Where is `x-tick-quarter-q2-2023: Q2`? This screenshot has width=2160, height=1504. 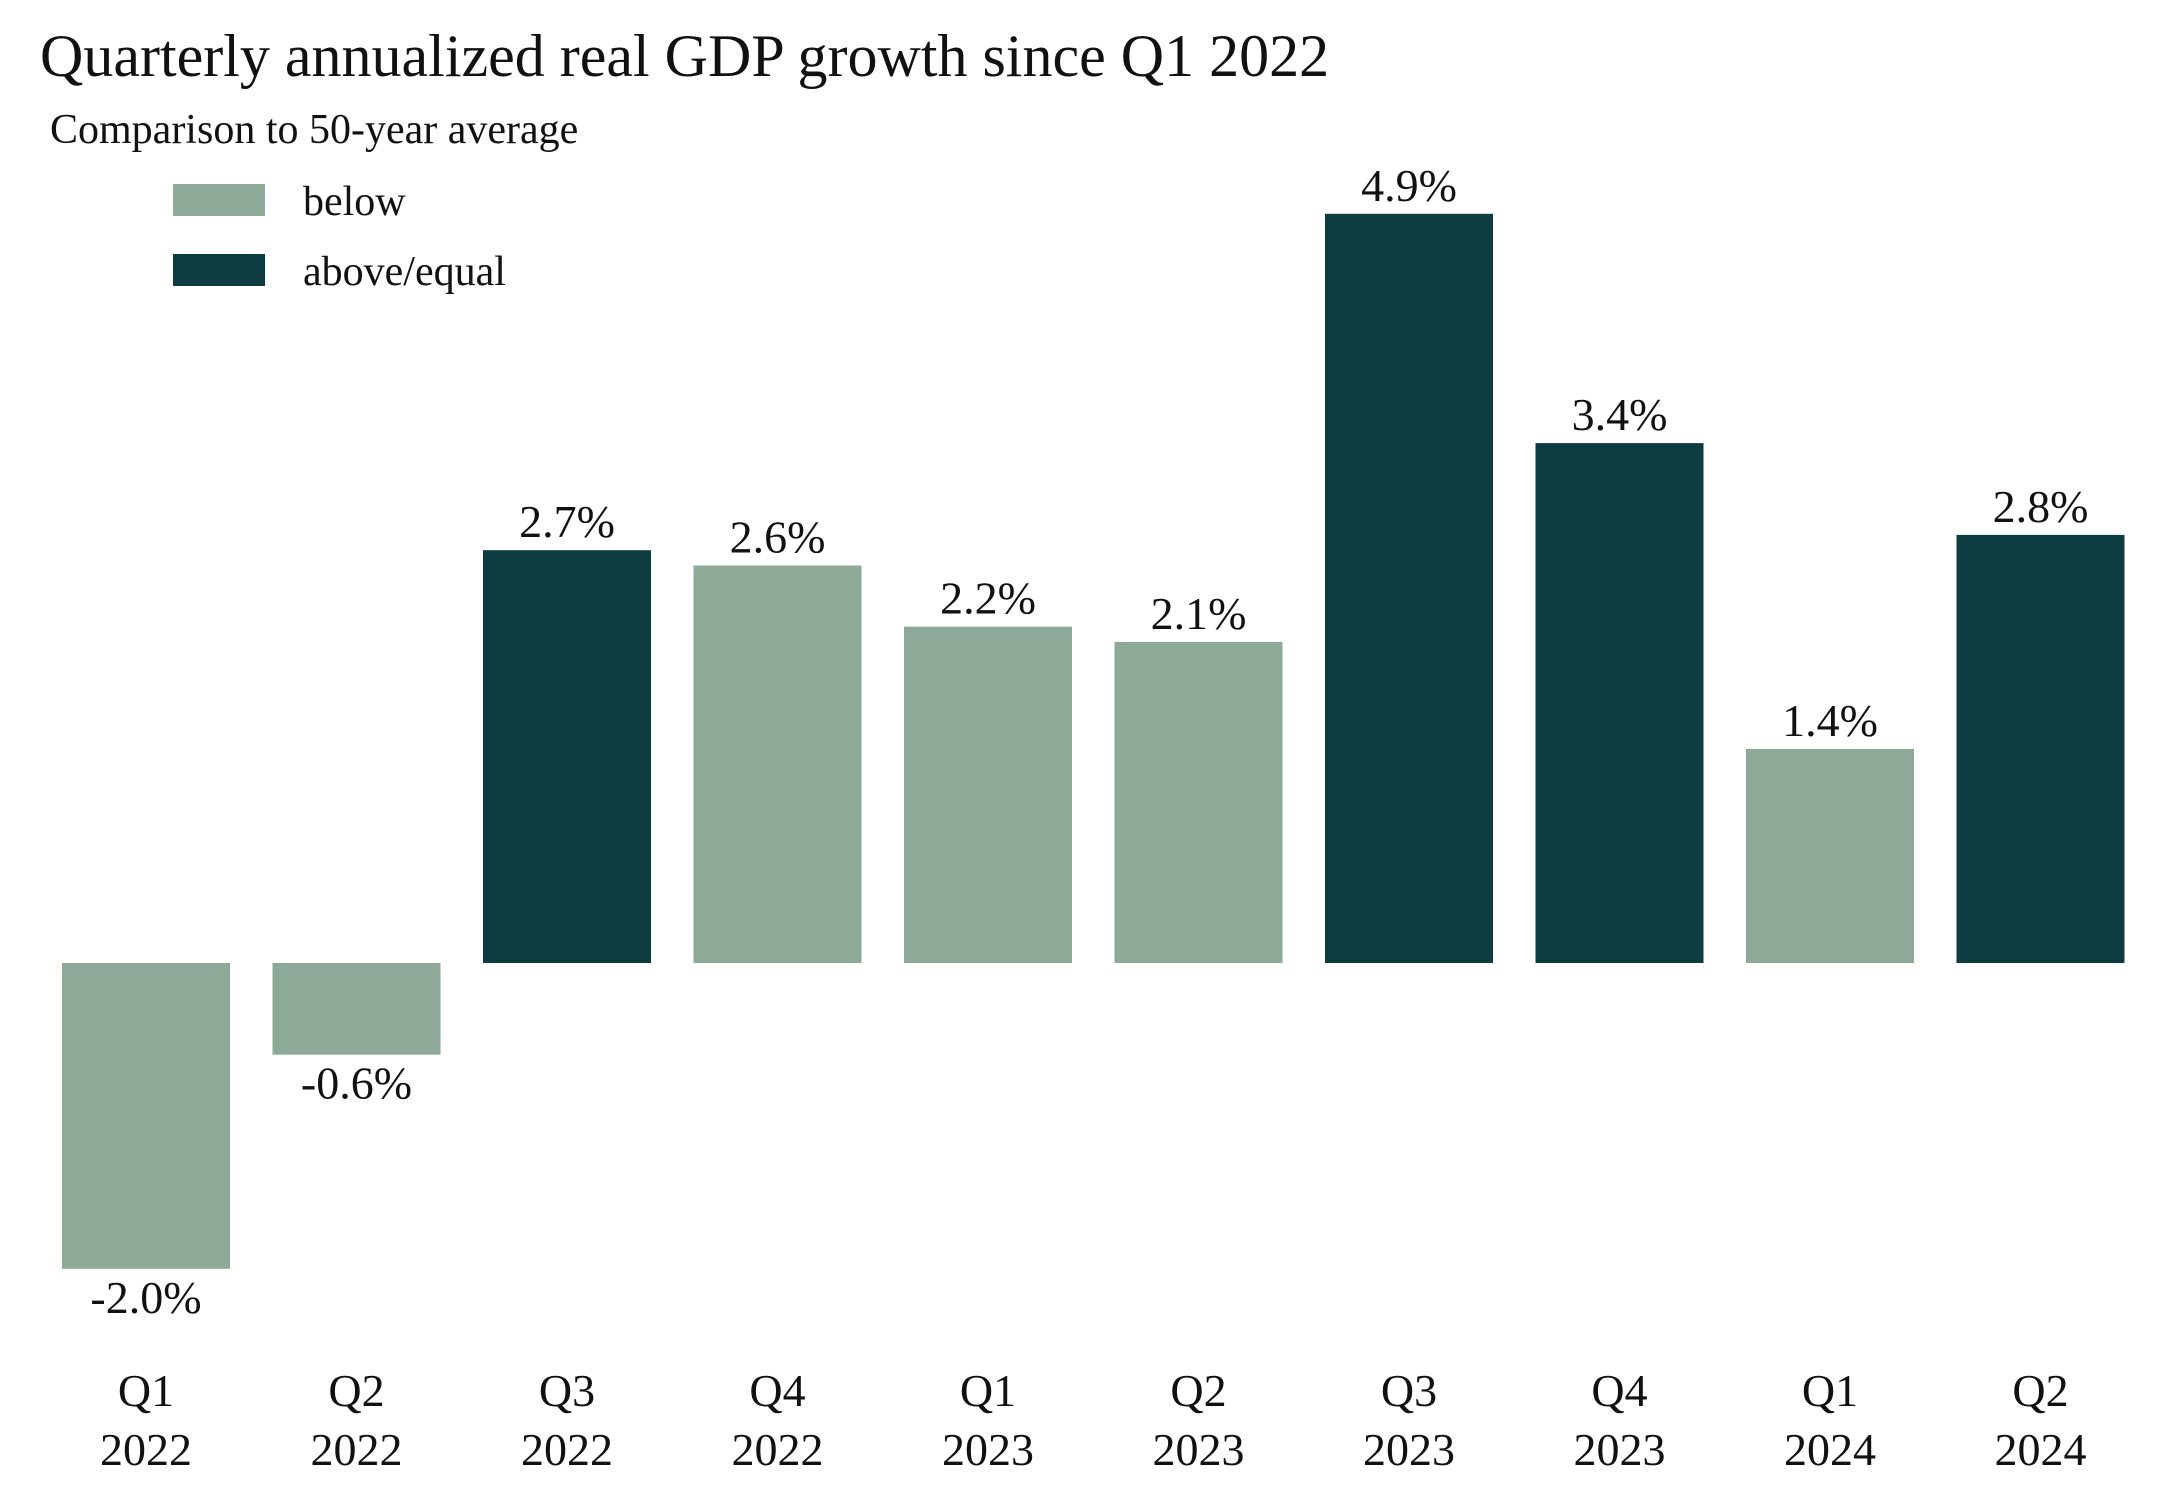 x-tick-quarter-q2-2023: Q2 is located at coordinates (1198, 1390).